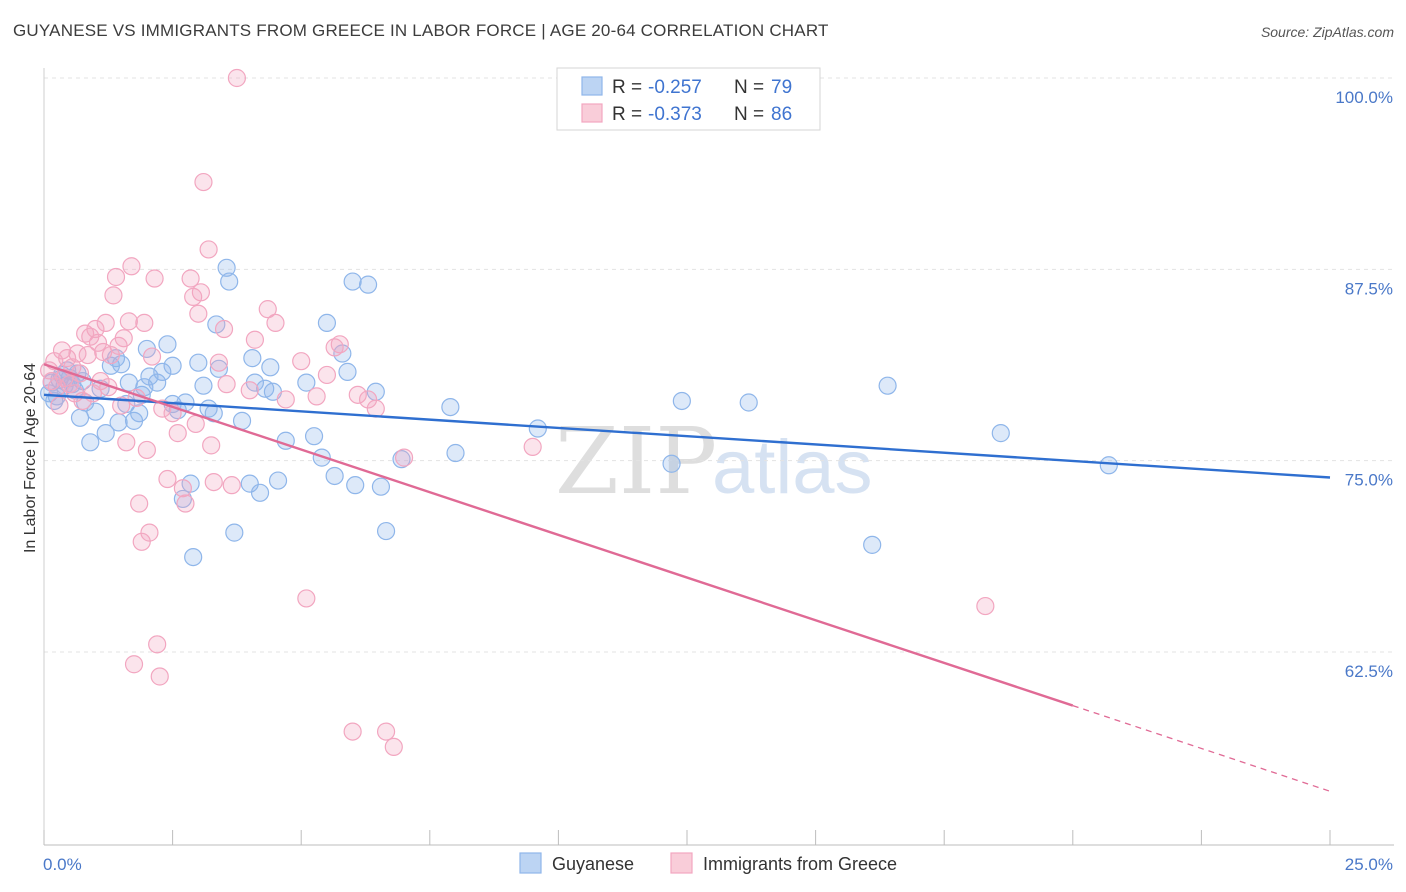 The height and width of the screenshot is (892, 1406). I want to click on legend-box: R = -0.257 N = 79 R = -0.373 N = 86, so click(688, 99).